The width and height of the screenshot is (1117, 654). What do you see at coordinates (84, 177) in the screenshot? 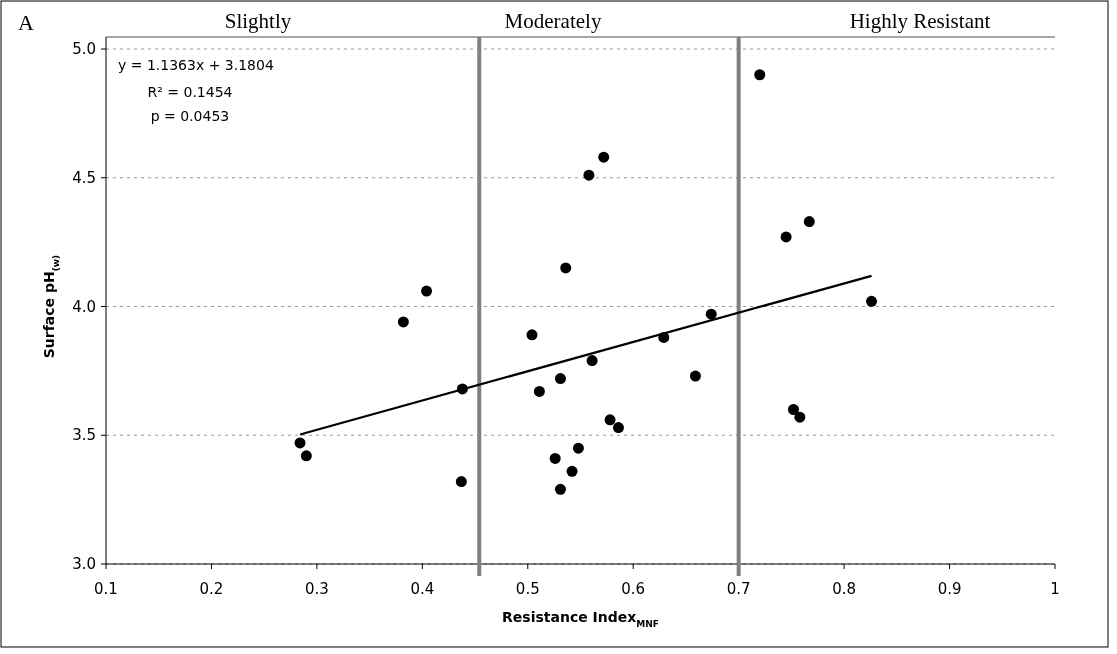
I see `y-tick-label: 4.5` at bounding box center [84, 177].